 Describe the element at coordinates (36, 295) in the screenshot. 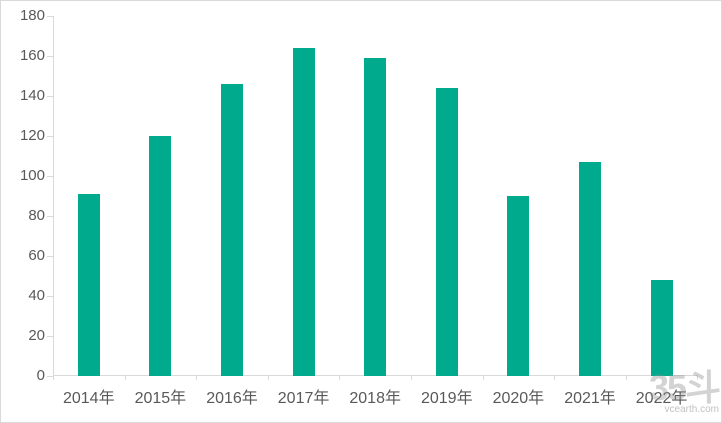

I see `y-tick-label: 40` at that location.